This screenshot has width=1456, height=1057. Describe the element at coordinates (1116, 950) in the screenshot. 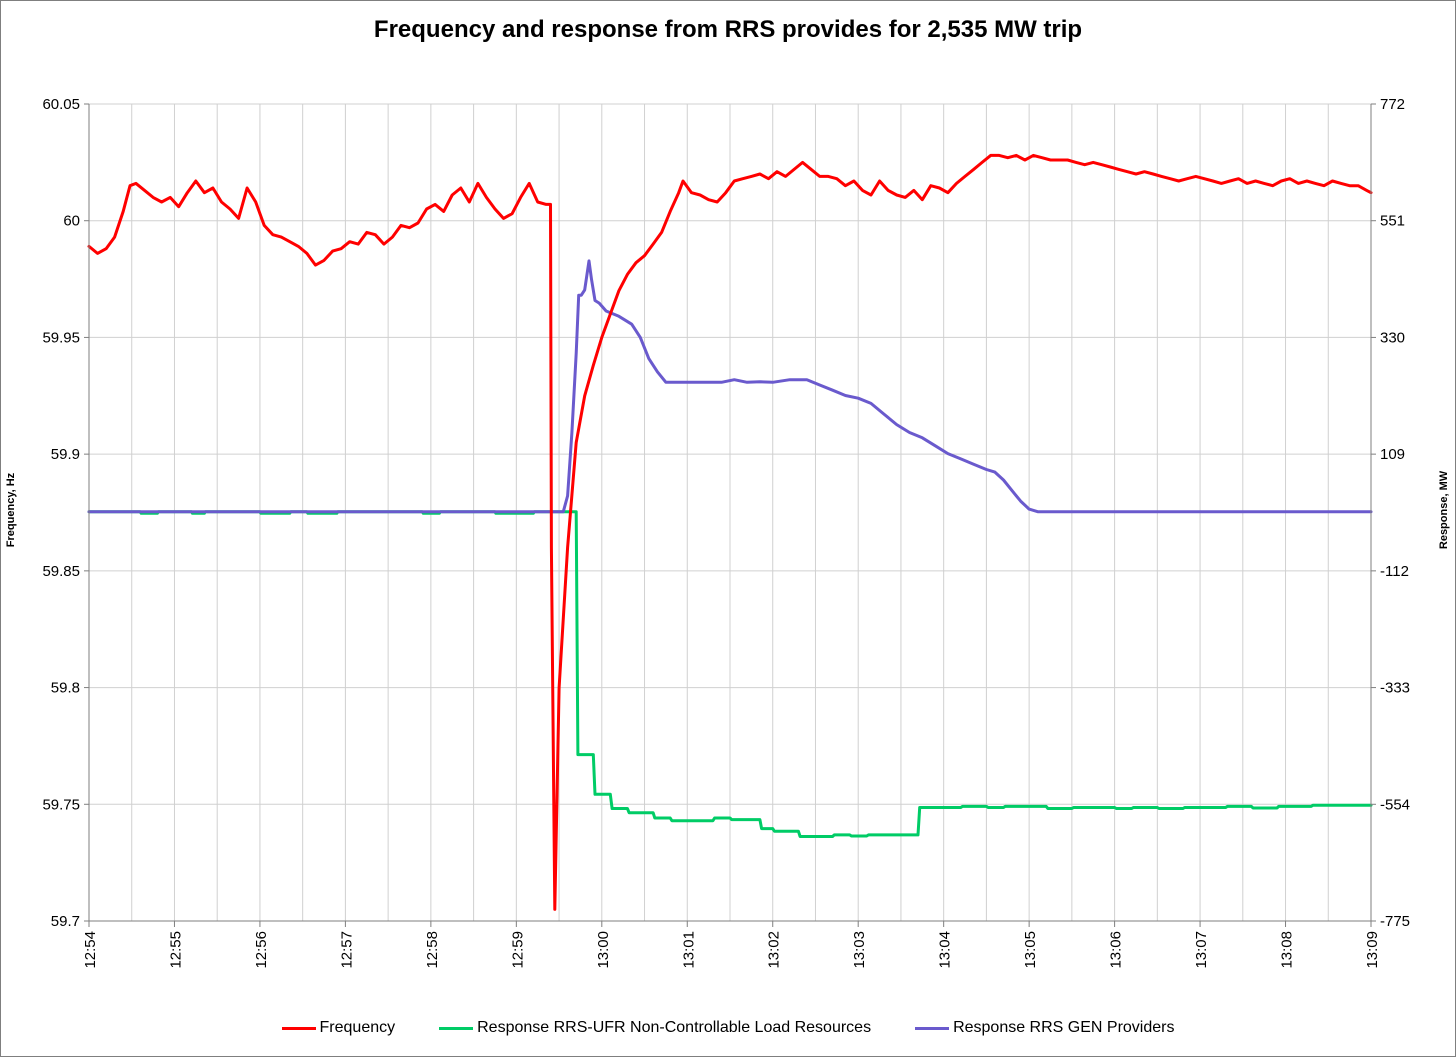

I see `x-tick-label: 13:06` at that location.